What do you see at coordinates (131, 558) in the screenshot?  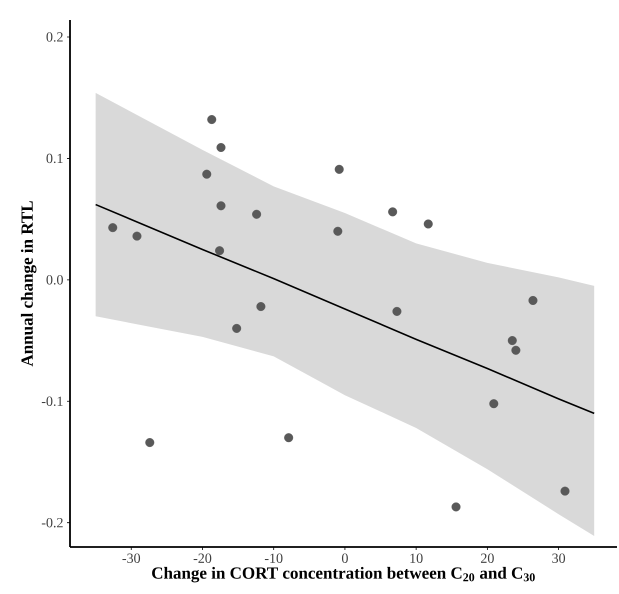 I see `x-tick-label: -30` at bounding box center [131, 558].